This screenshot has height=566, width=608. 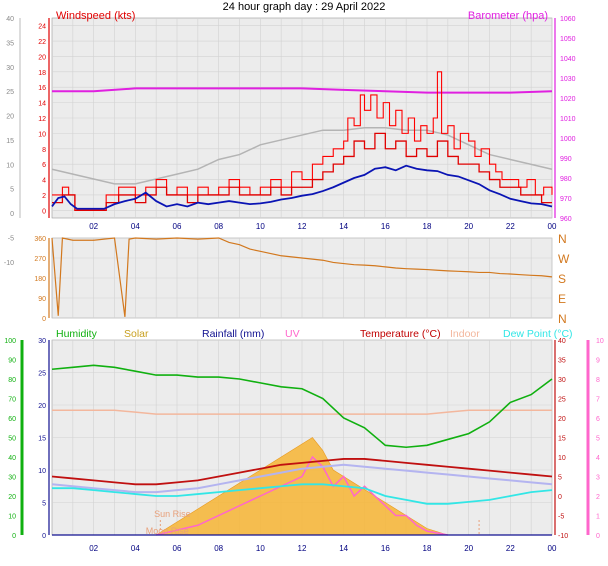 What do you see at coordinates (42, 119) in the screenshot?
I see `wind-tick-label: 12` at bounding box center [42, 119].